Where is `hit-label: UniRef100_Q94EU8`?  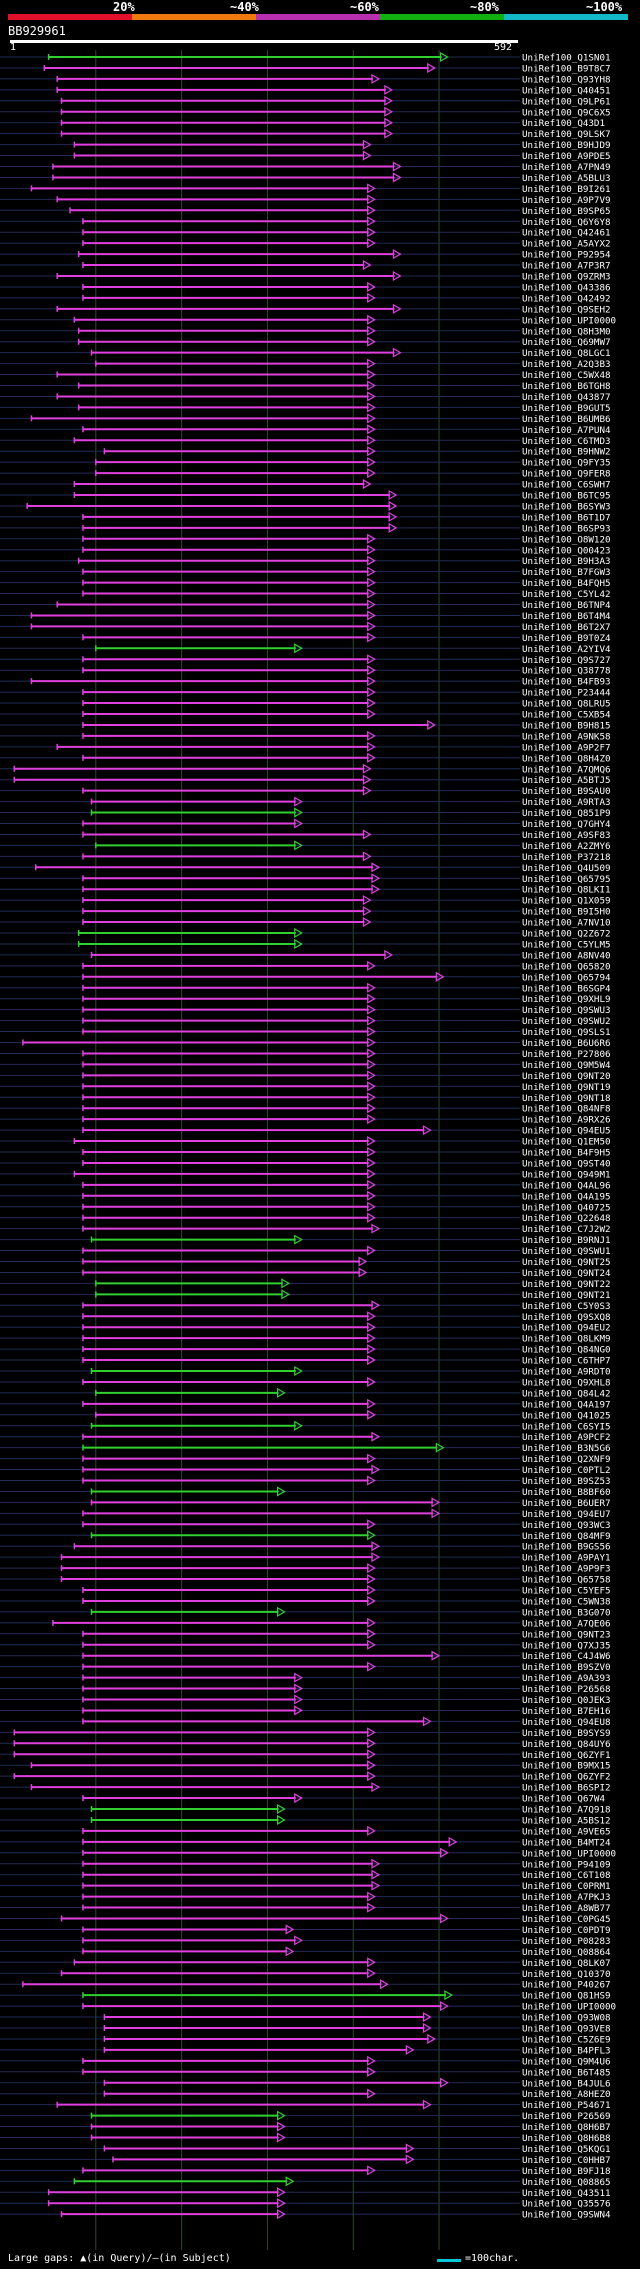
hit-label: UniRef100_Q94EU8 is located at coordinates (566, 1722).